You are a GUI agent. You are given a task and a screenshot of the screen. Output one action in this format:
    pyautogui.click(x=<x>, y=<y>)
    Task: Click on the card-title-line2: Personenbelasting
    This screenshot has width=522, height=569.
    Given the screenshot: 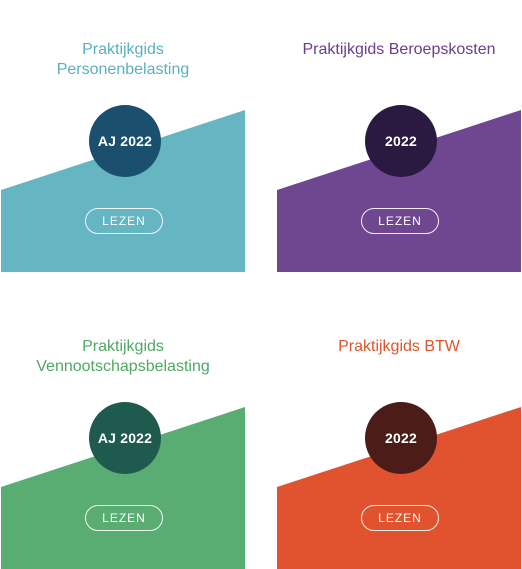 What is the action you would take?
    pyautogui.click(x=123, y=69)
    